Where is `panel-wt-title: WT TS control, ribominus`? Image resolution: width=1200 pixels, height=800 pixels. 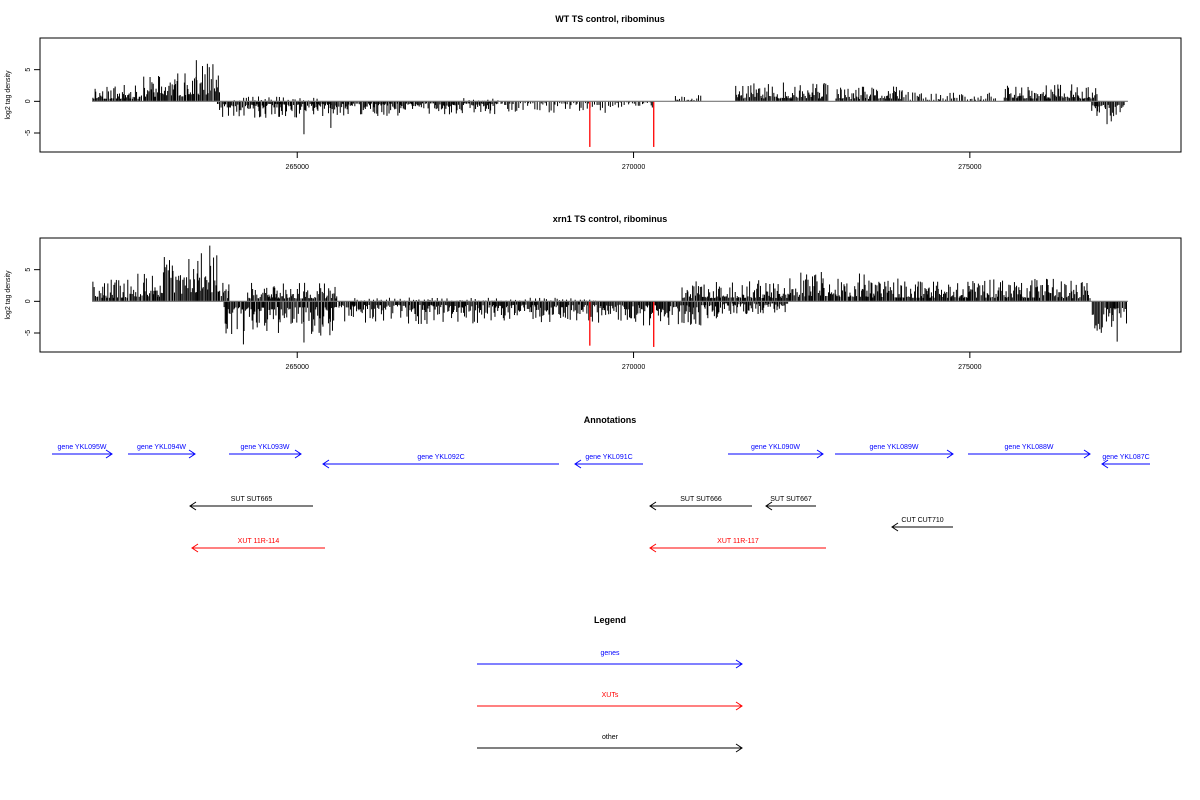
panel-wt-title: WT TS control, ribominus is located at coordinates (610, 19).